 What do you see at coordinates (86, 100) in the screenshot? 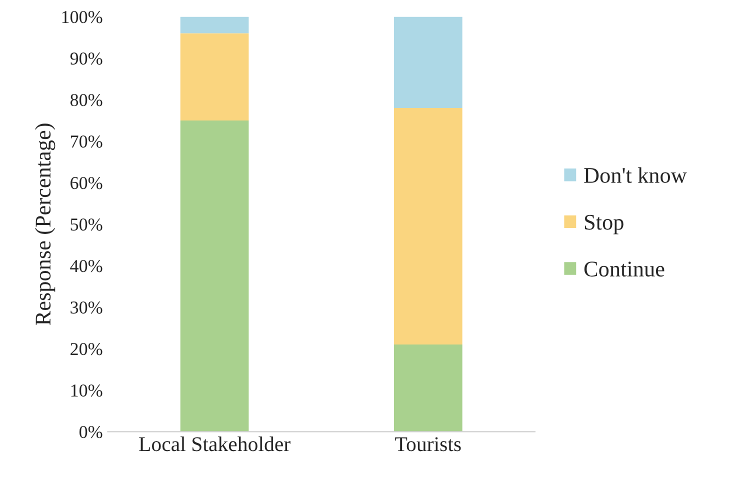
I see `y-tick-label: 80%` at bounding box center [86, 100].